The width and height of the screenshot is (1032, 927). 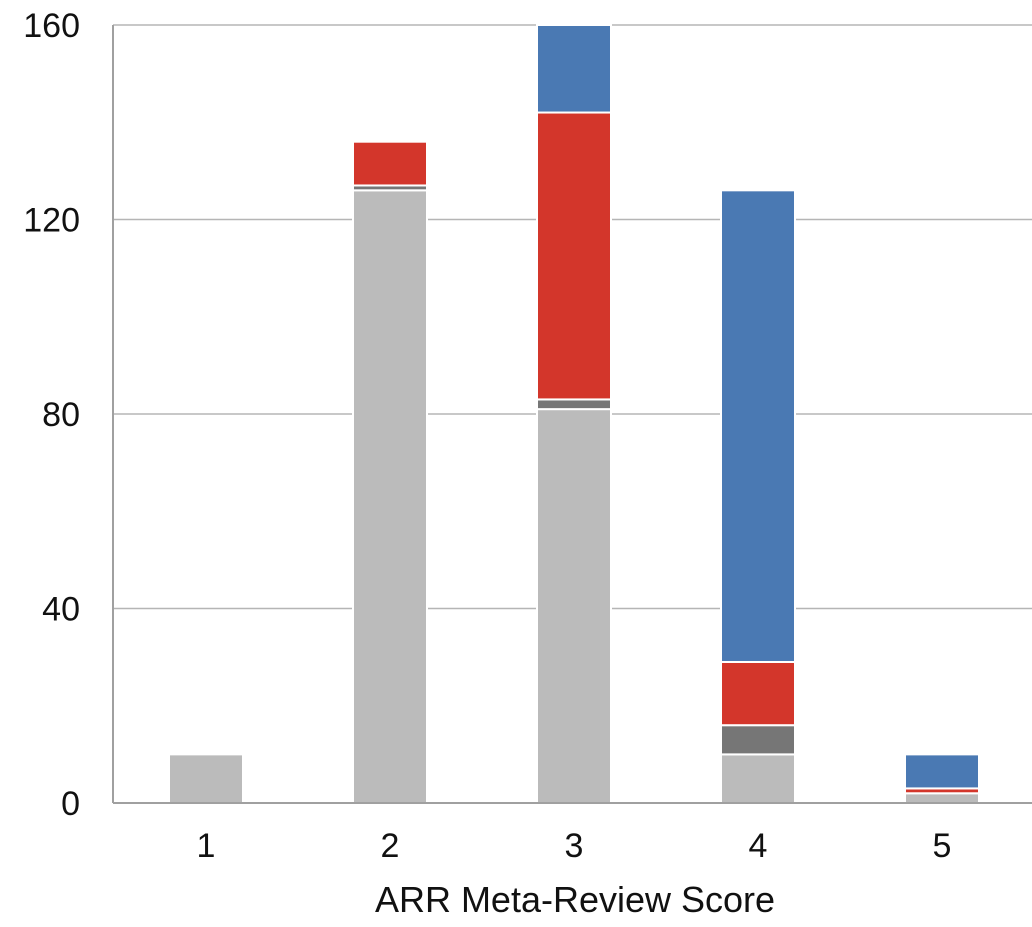 I want to click on x-tick-labels: 1 2 3 4 5, so click(x=574, y=846).